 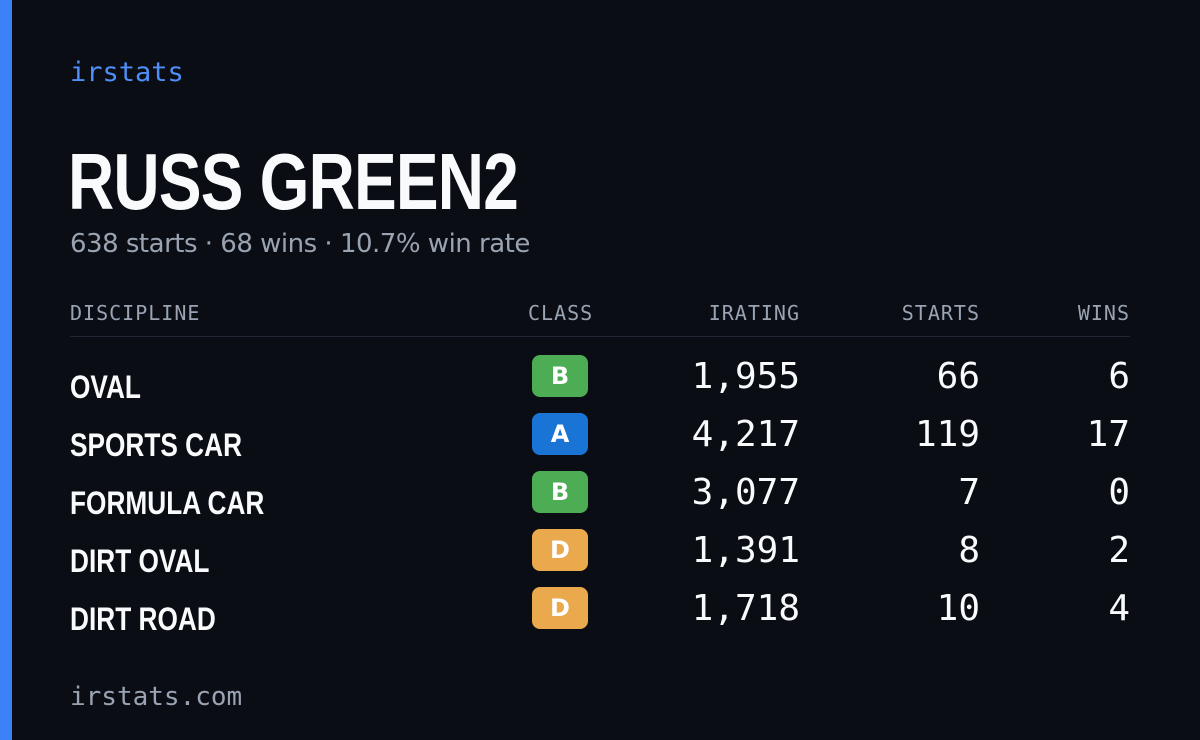 What do you see at coordinates (167, 503) in the screenshot?
I see `discipline-name: FORMULA CAR` at bounding box center [167, 503].